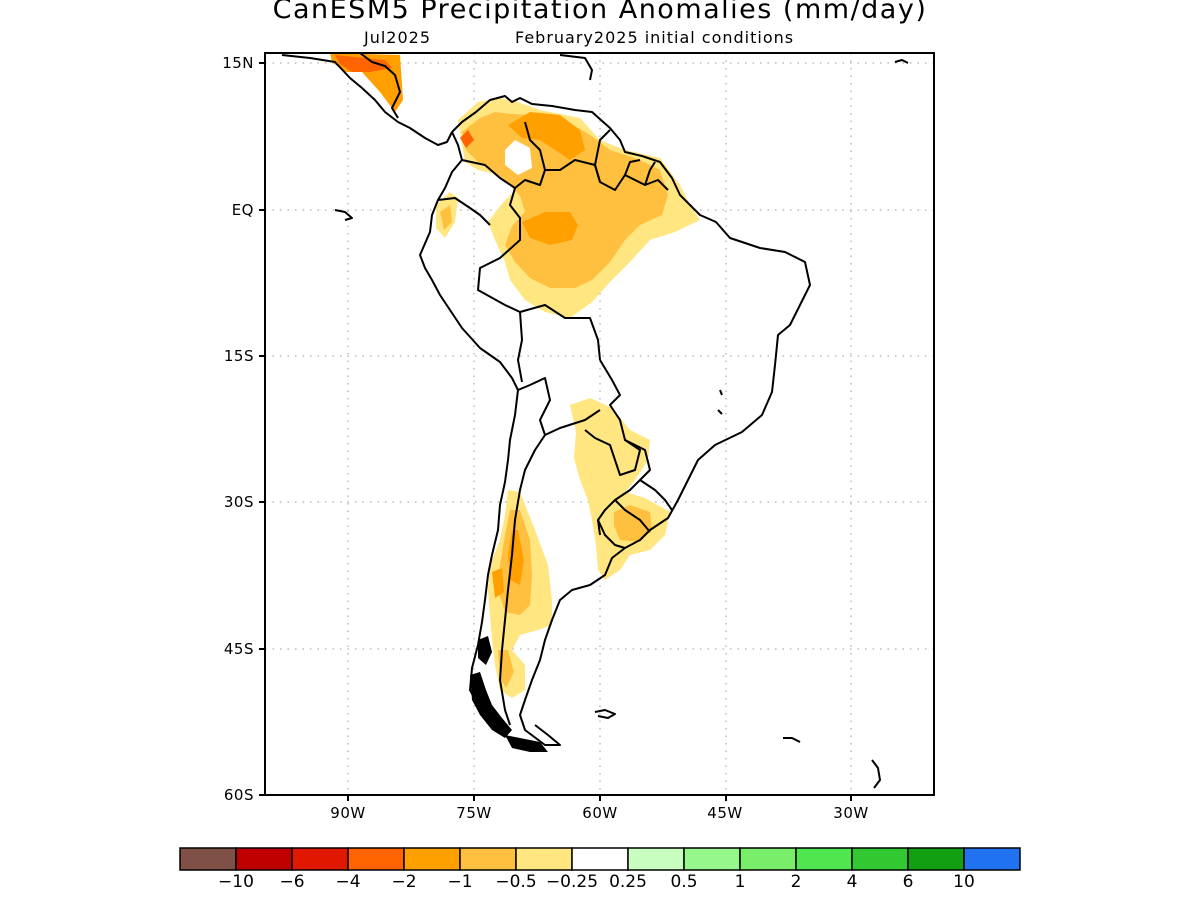 This screenshot has height=900, width=1200. I want to click on colorbar-label: 4, so click(852, 882).